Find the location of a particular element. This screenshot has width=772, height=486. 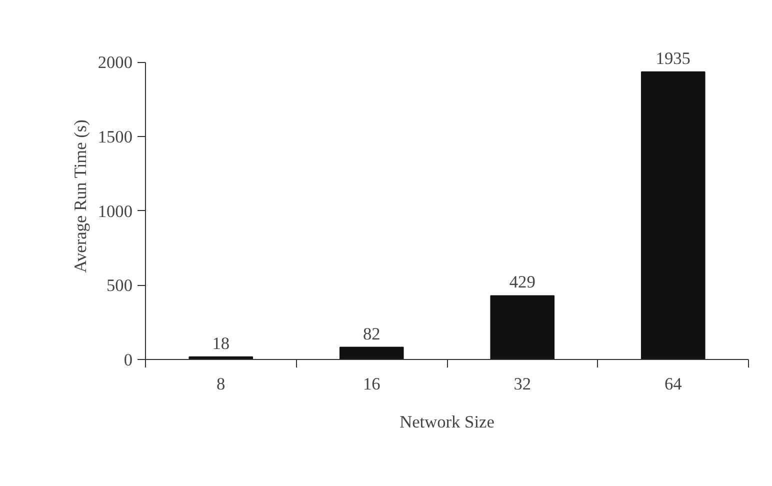

data-label: 82 is located at coordinates (371, 334).